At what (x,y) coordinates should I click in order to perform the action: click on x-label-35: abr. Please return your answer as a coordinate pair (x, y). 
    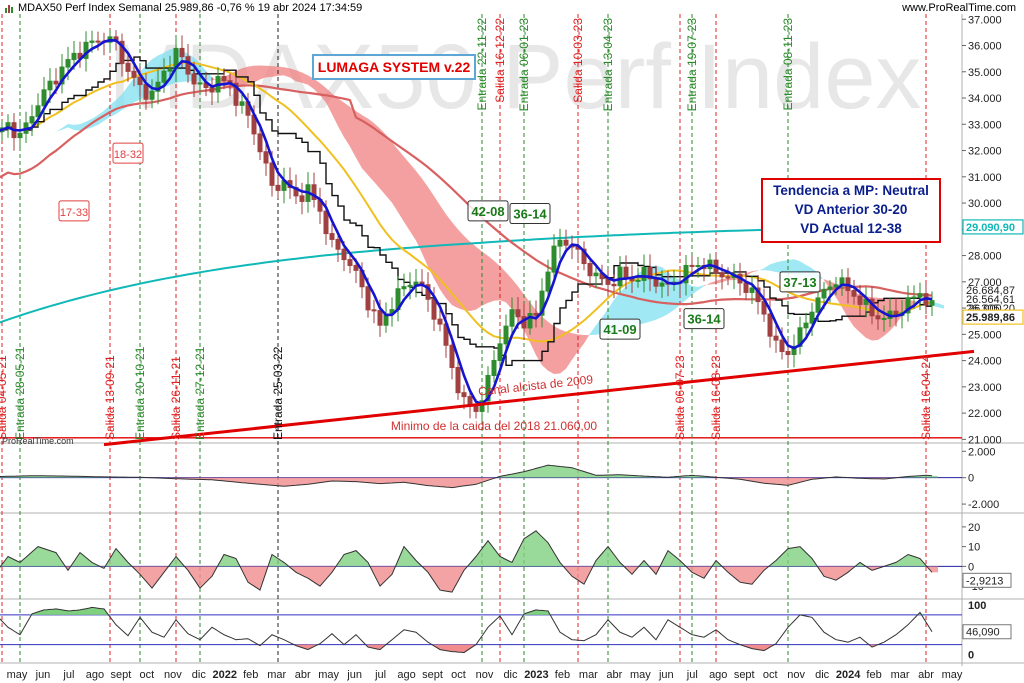
    Looking at the image, I should click on (926, 675).